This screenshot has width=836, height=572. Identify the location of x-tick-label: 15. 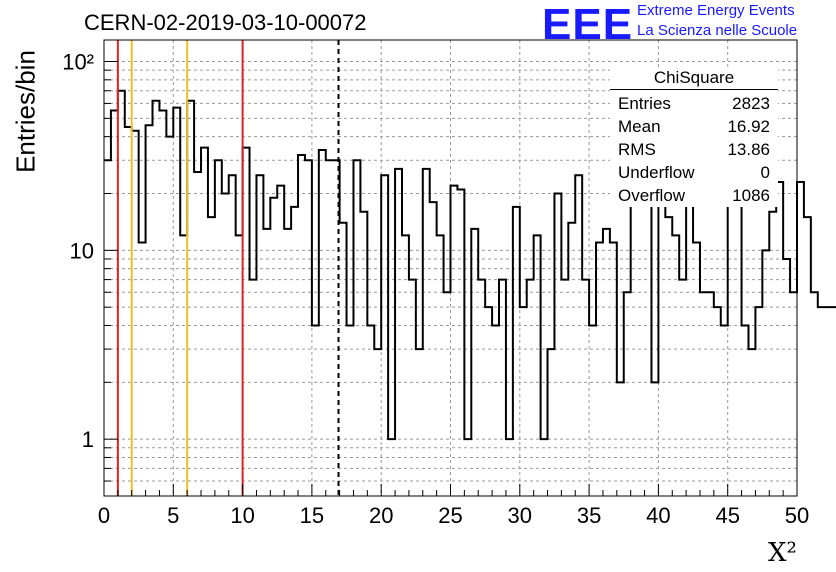
(312, 515).